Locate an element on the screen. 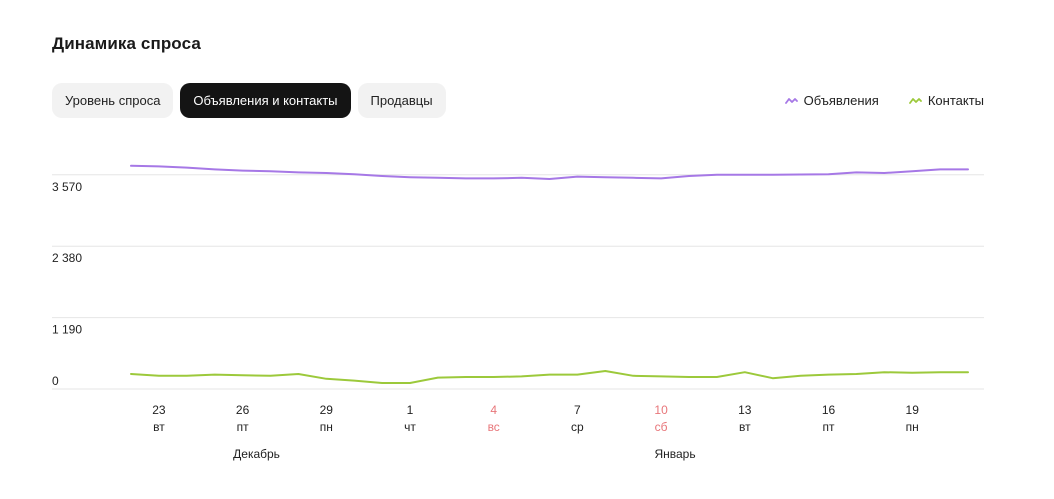 Image resolution: width=1054 pixels, height=499 pixels. x-tick-weekday: чт is located at coordinates (410, 427).